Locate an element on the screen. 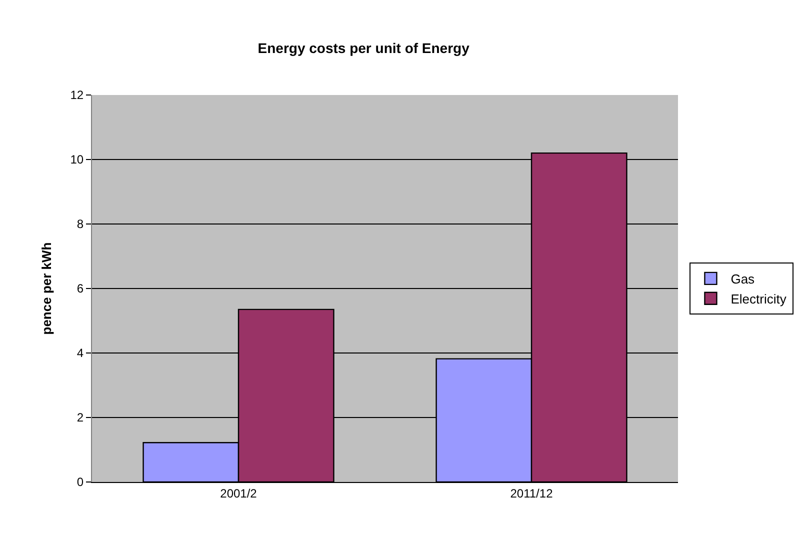  x-tick-label: 2011/12 is located at coordinates (532, 493).